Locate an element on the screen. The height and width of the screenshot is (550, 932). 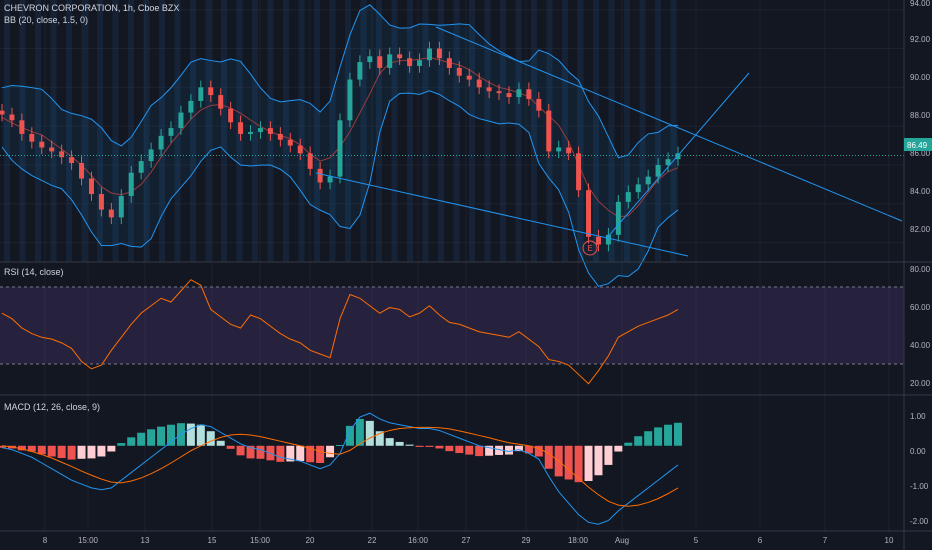
rsi-tick: 20.00 is located at coordinates (920, 383).